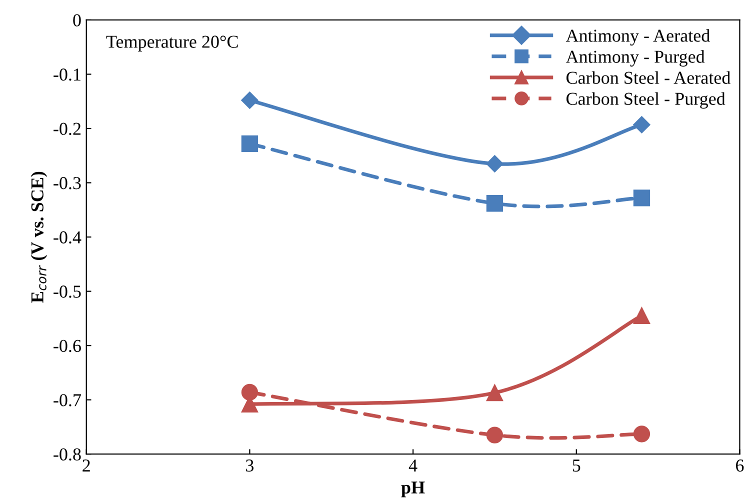  Describe the element at coordinates (39, 237) in the screenshot. I see `y-axis-title: E$_{corr}$ (V vs. SCE)` at that location.